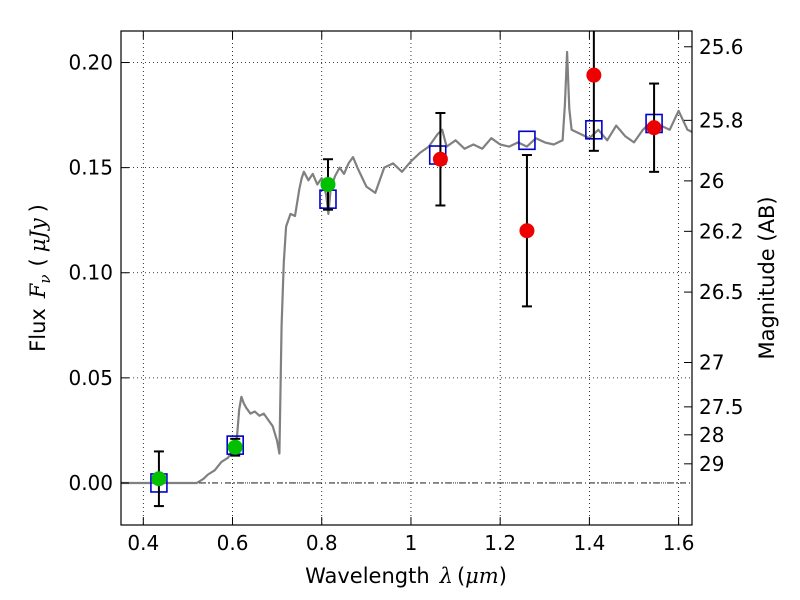 The height and width of the screenshot is (600, 800). Describe the element at coordinates (721, 292) in the screenshot. I see `magnitude-tick-label: 26.5` at that location.